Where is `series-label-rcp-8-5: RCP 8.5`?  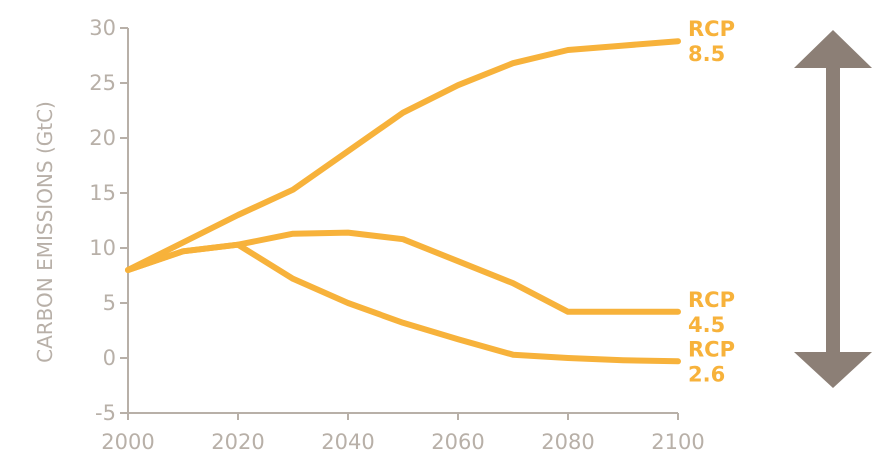 series-label-rcp-8-5: RCP 8.5 is located at coordinates (711, 41).